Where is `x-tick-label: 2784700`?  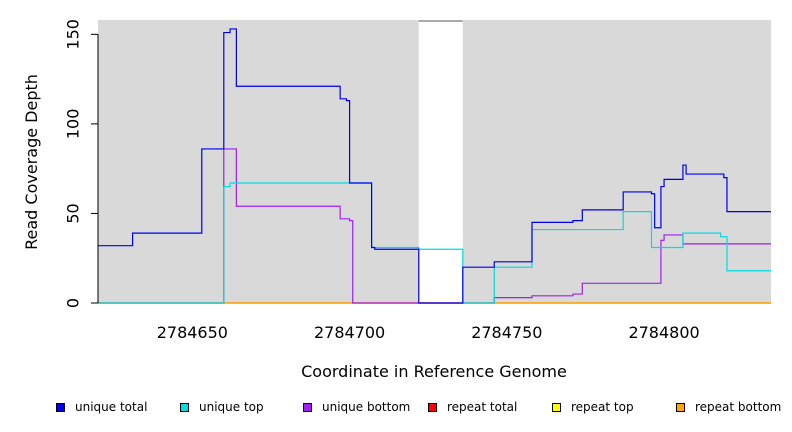 x-tick-label: 2784700 is located at coordinates (349, 332).